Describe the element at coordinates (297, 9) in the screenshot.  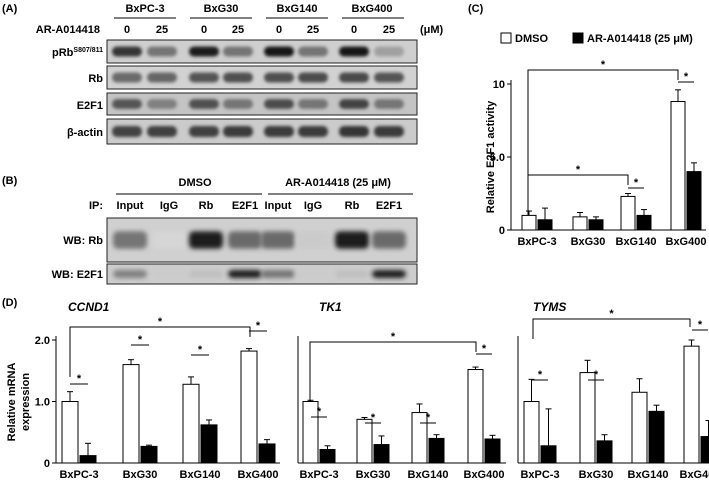
I see `cell-line-label: BxG140` at that location.